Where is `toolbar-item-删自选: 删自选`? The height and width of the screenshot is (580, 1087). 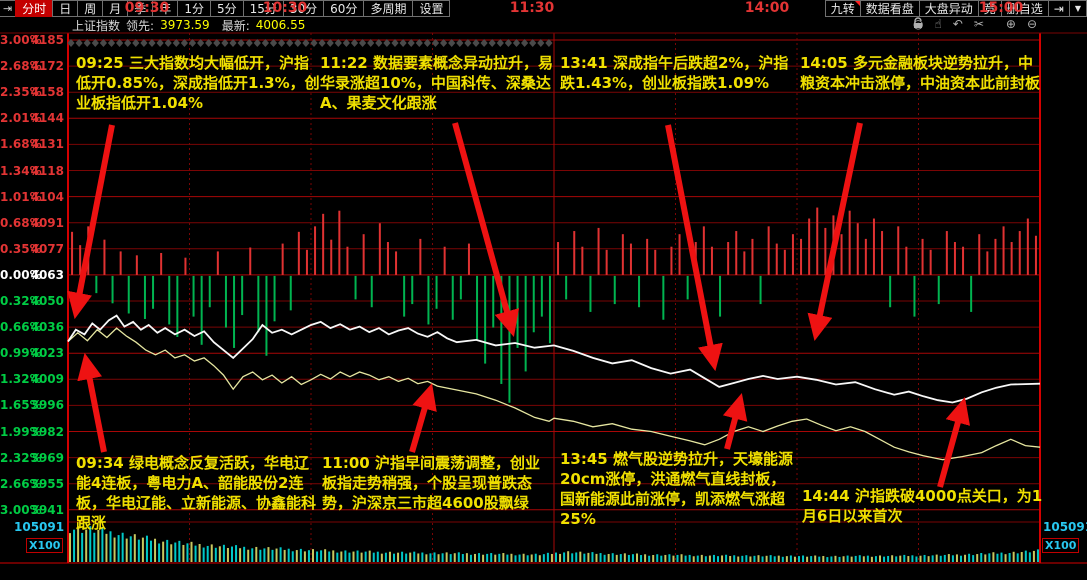 toolbar-item-删自选: 删自选 is located at coordinates (1024, 8).